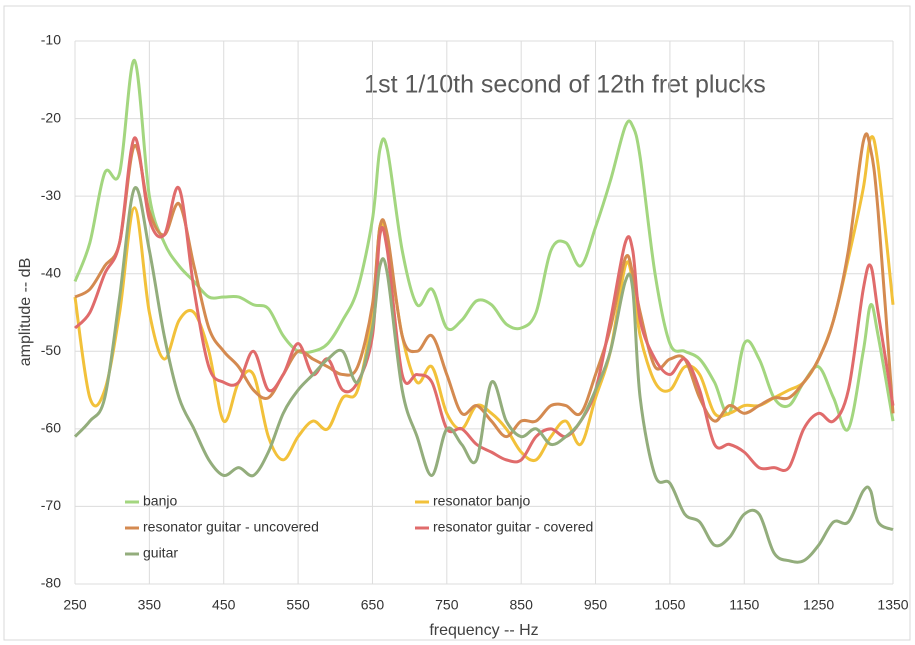 This screenshot has height=645, width=915. I want to click on legend-label: banjo, so click(160, 501).